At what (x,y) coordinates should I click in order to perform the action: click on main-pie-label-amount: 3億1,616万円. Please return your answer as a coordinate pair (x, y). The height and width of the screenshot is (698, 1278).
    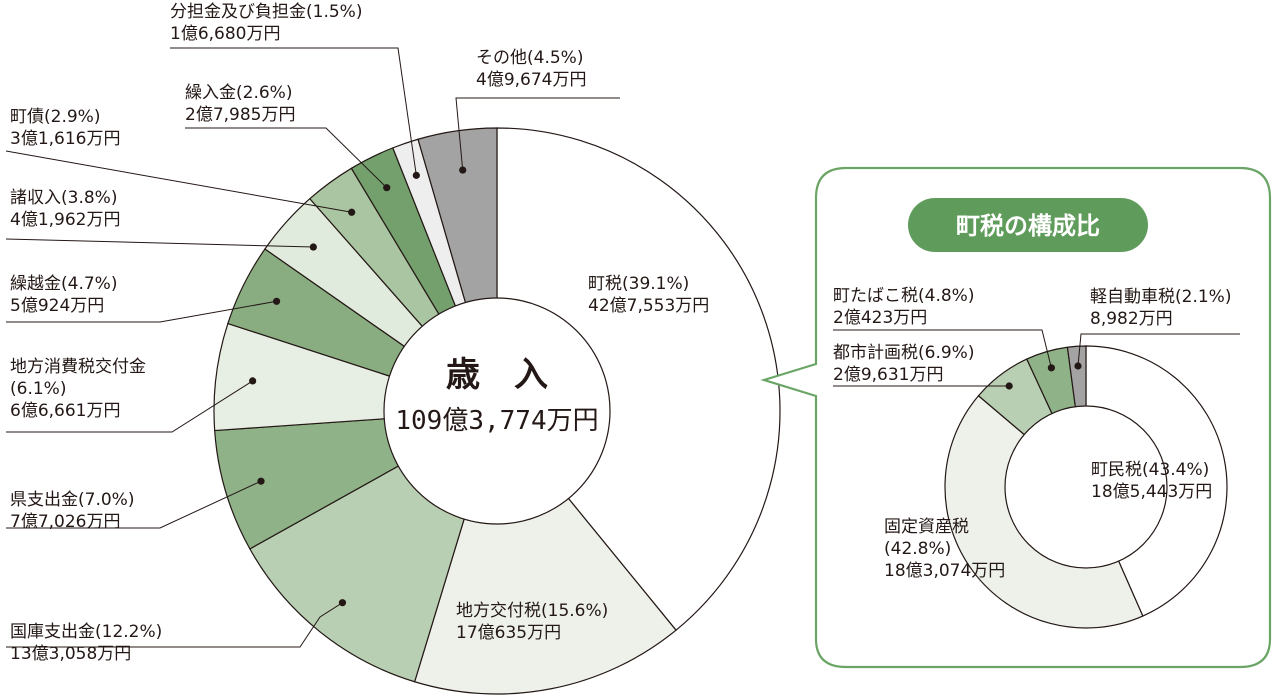
    Looking at the image, I should click on (65, 139).